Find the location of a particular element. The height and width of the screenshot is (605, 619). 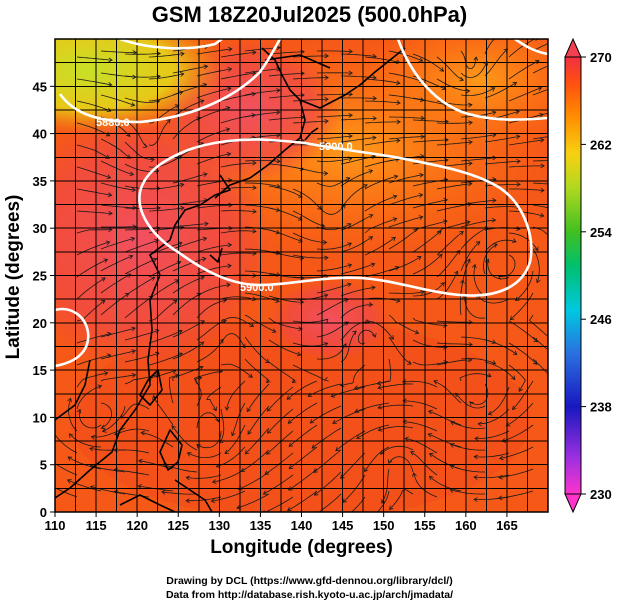

colorbar-tick-label: 270 is located at coordinates (601, 57).